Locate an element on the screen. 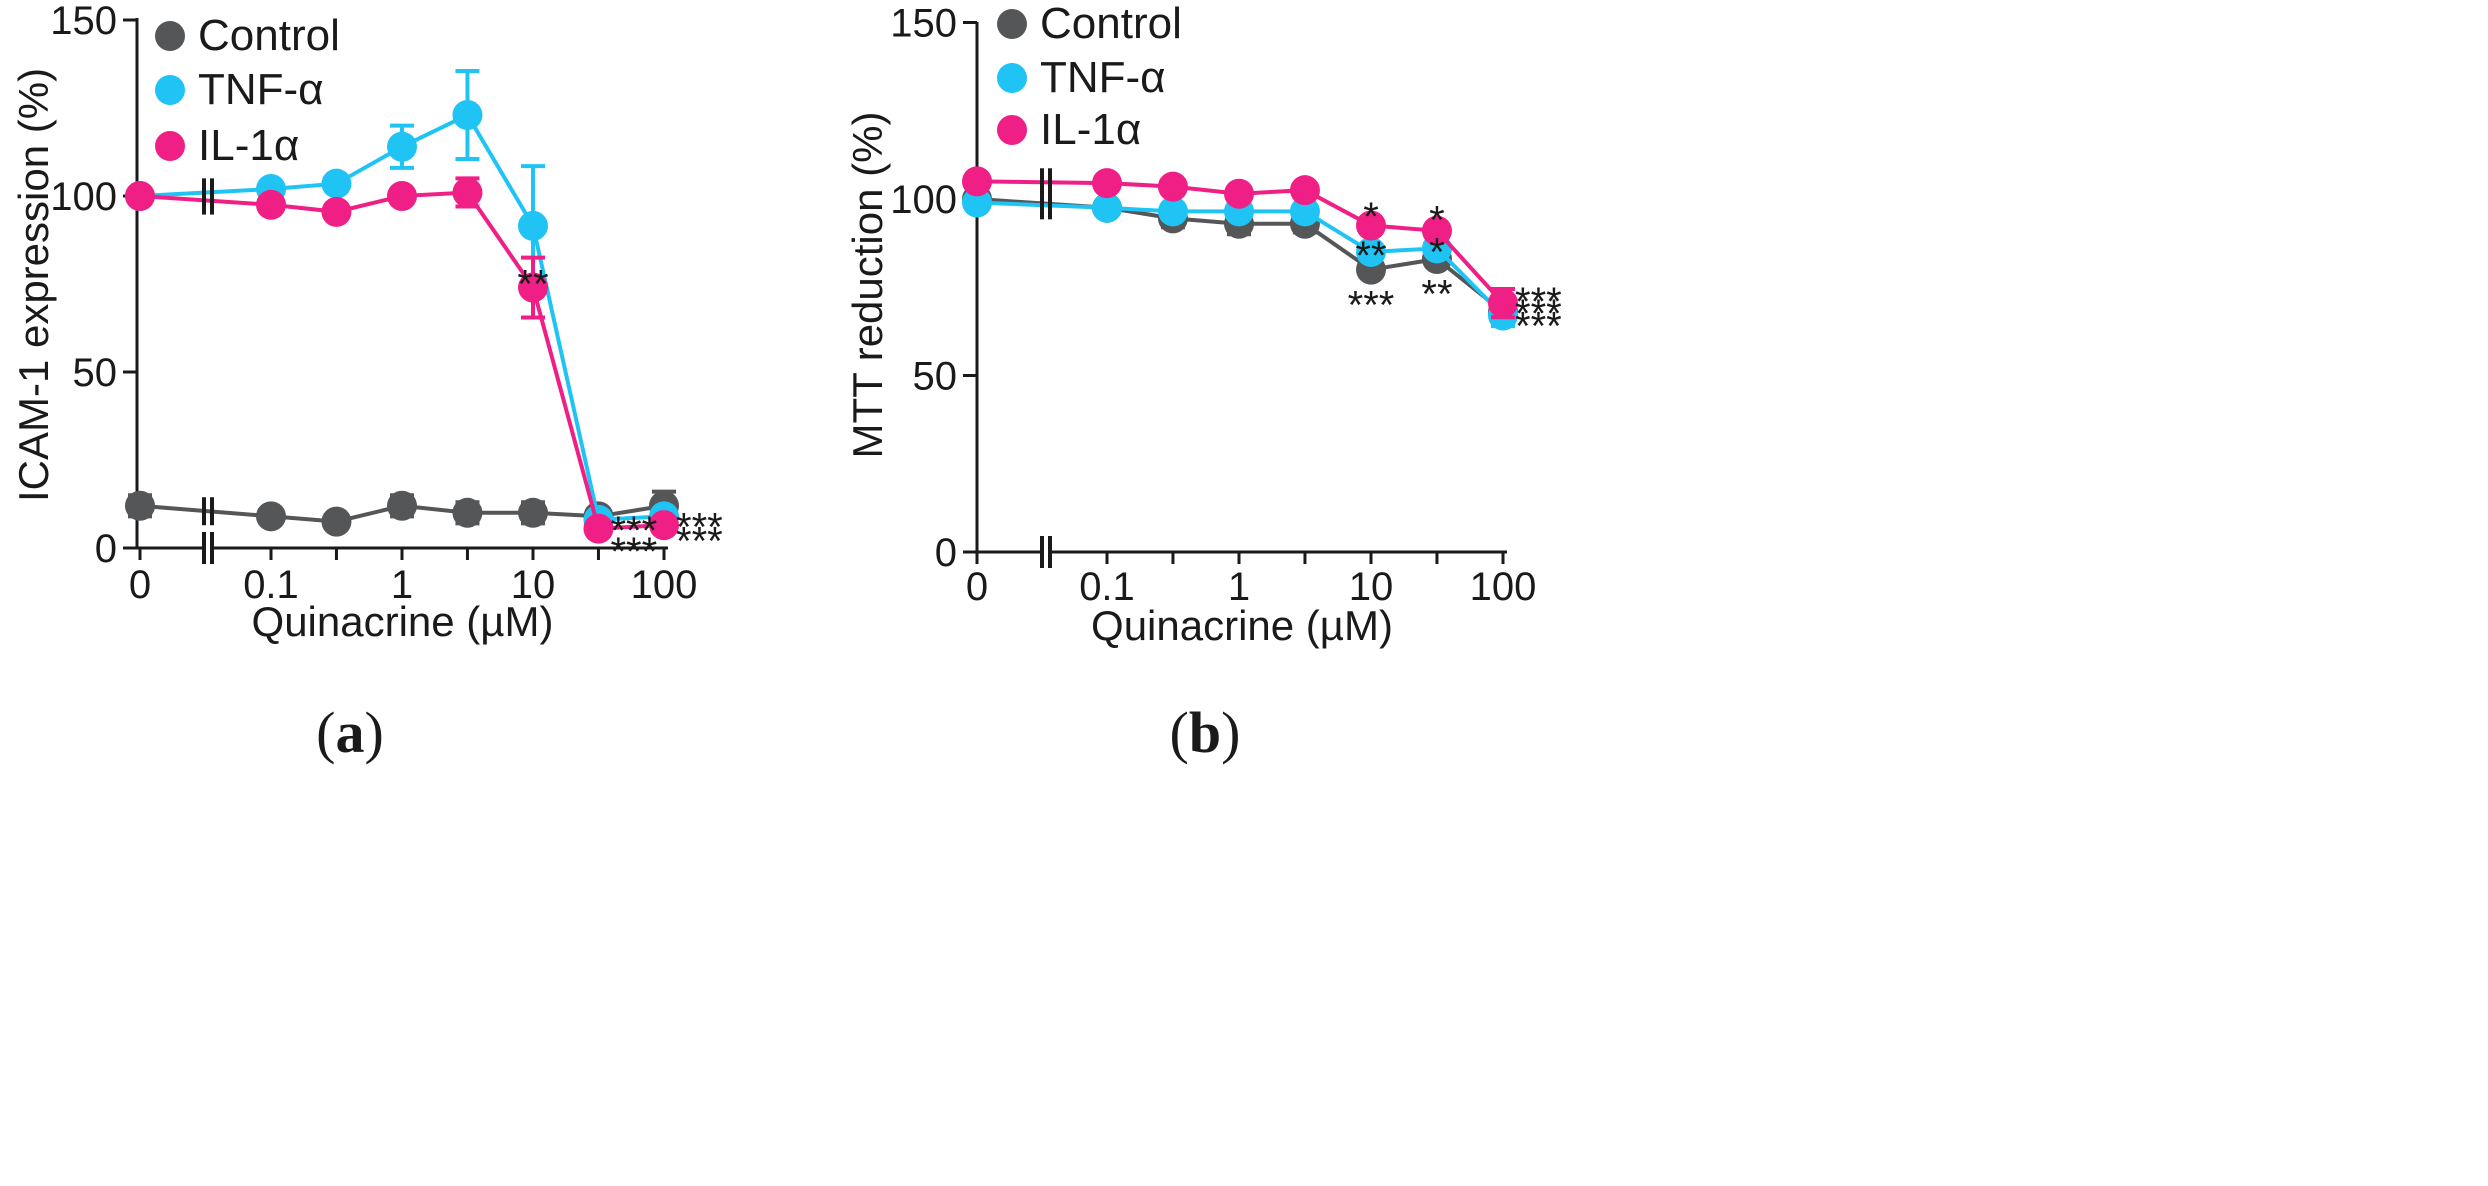 The image size is (2488, 1186). panel-label: (b) is located at coordinates (1205, 732).